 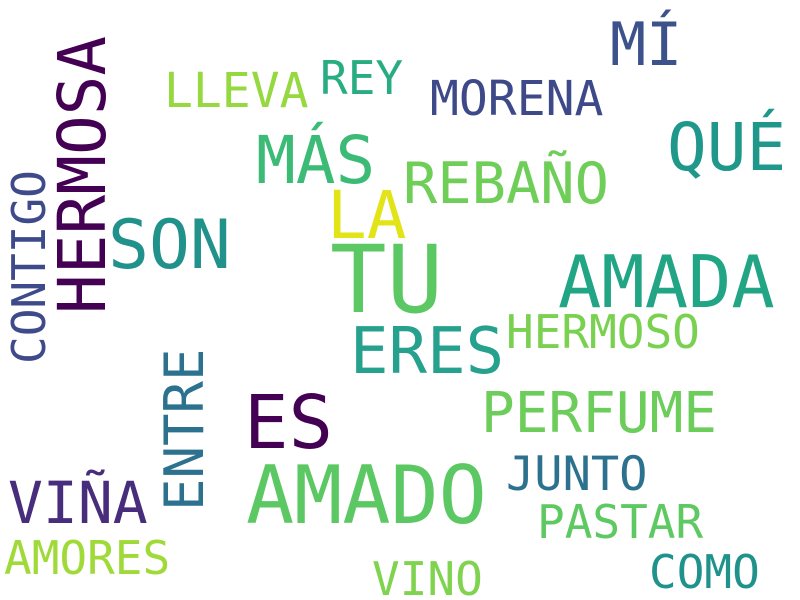 What do you see at coordinates (87, 558) in the screenshot?
I see `word-amores: AMORES` at bounding box center [87, 558].